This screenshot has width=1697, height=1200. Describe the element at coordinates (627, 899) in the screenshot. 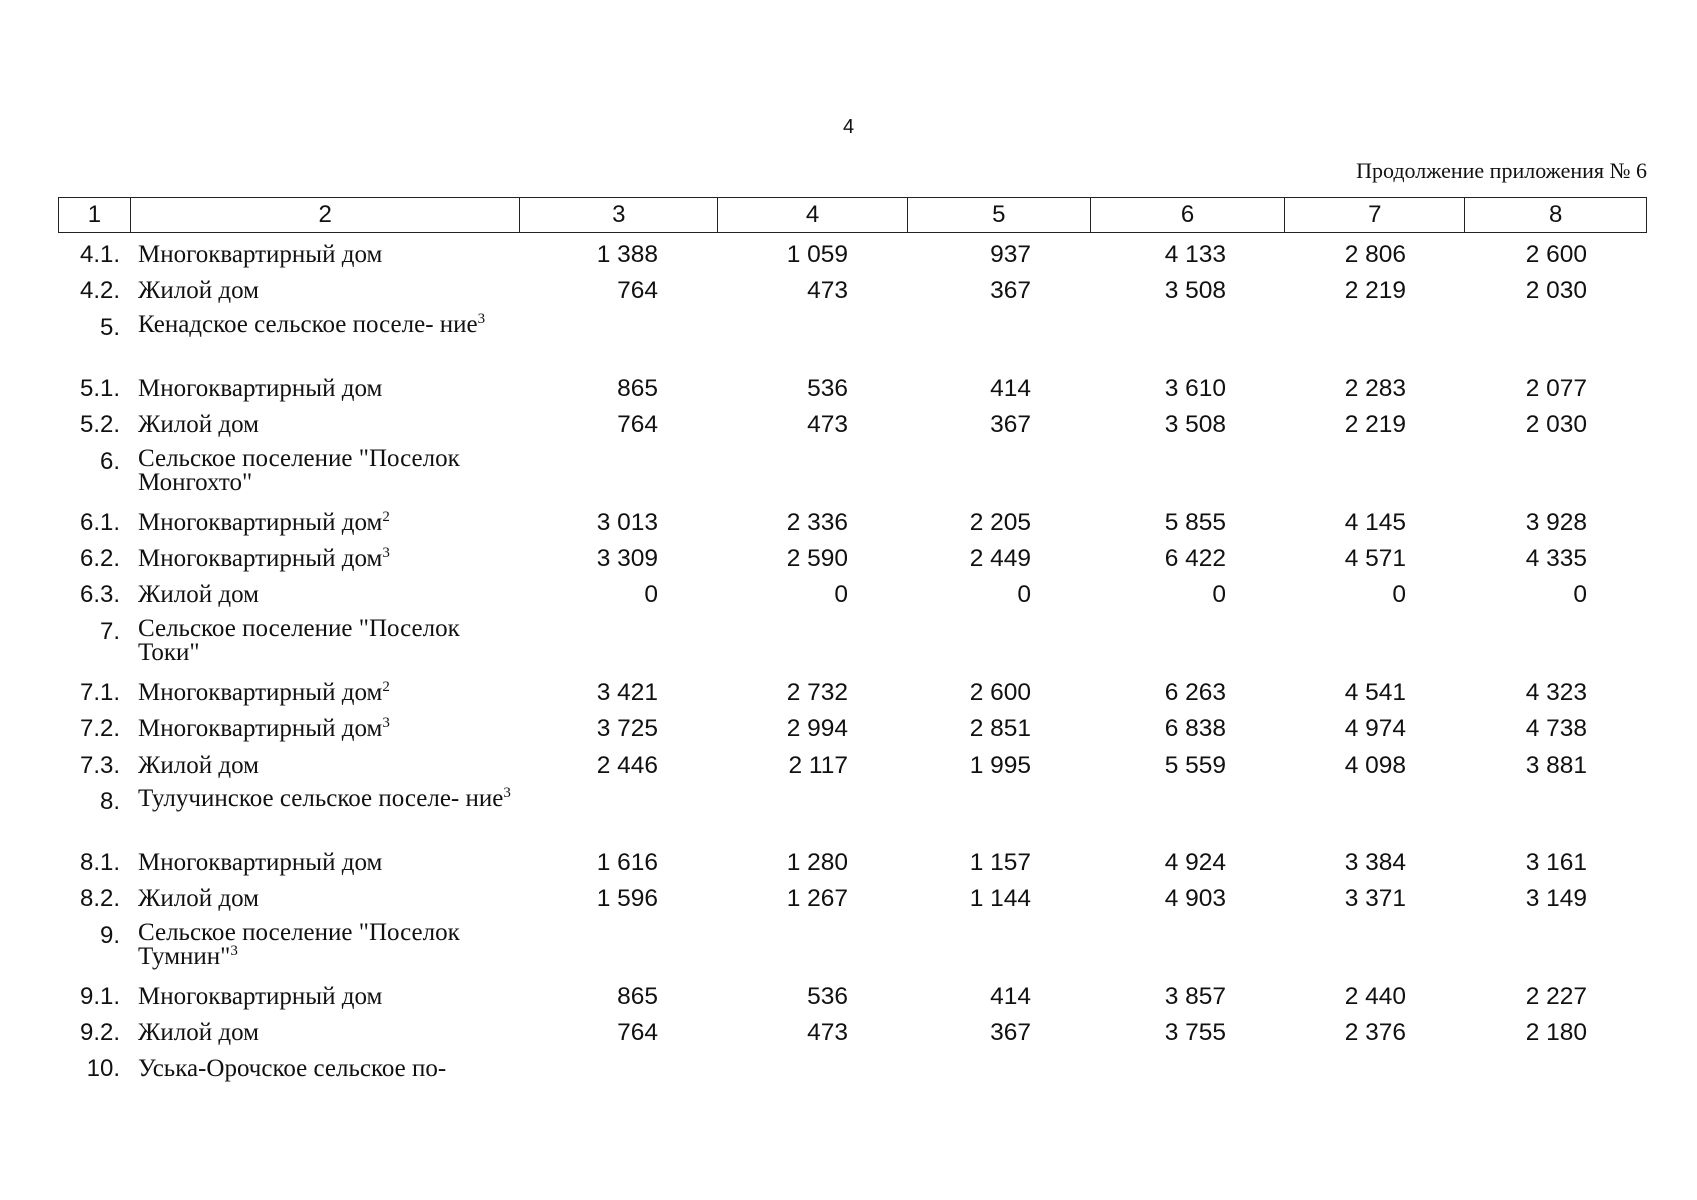

I see `value-cell-col3: 1 596` at that location.